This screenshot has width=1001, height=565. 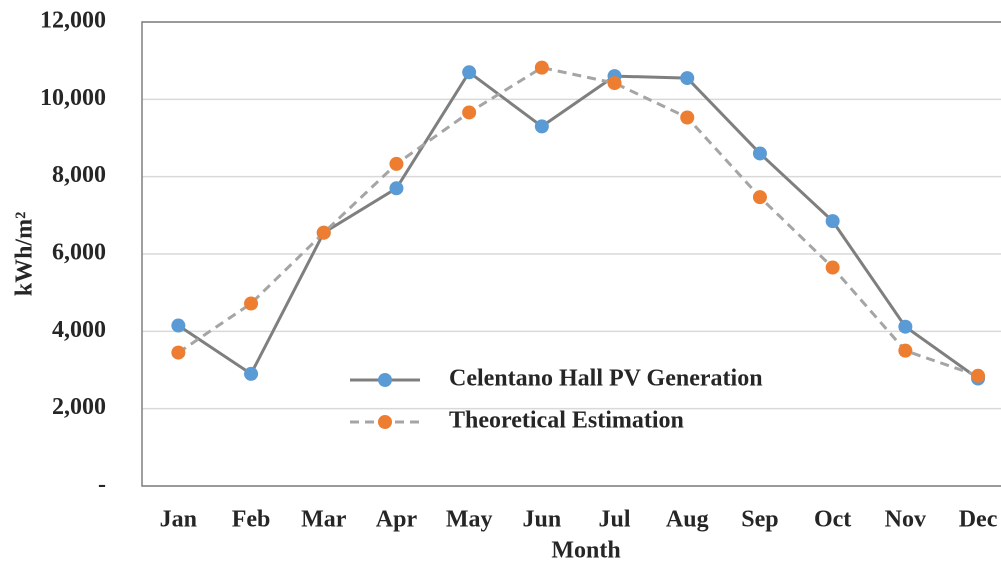 I want to click on x-tick-label: Jun, so click(x=541, y=520).